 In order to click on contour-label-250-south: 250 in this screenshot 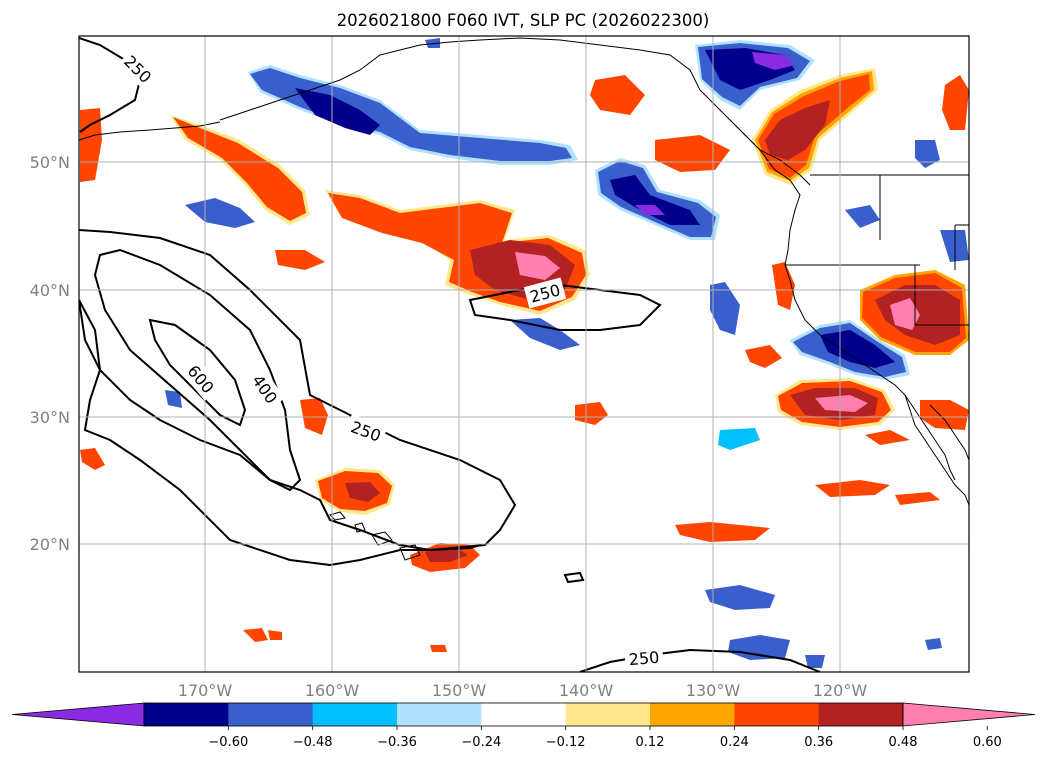, I will do `click(644, 659)`.